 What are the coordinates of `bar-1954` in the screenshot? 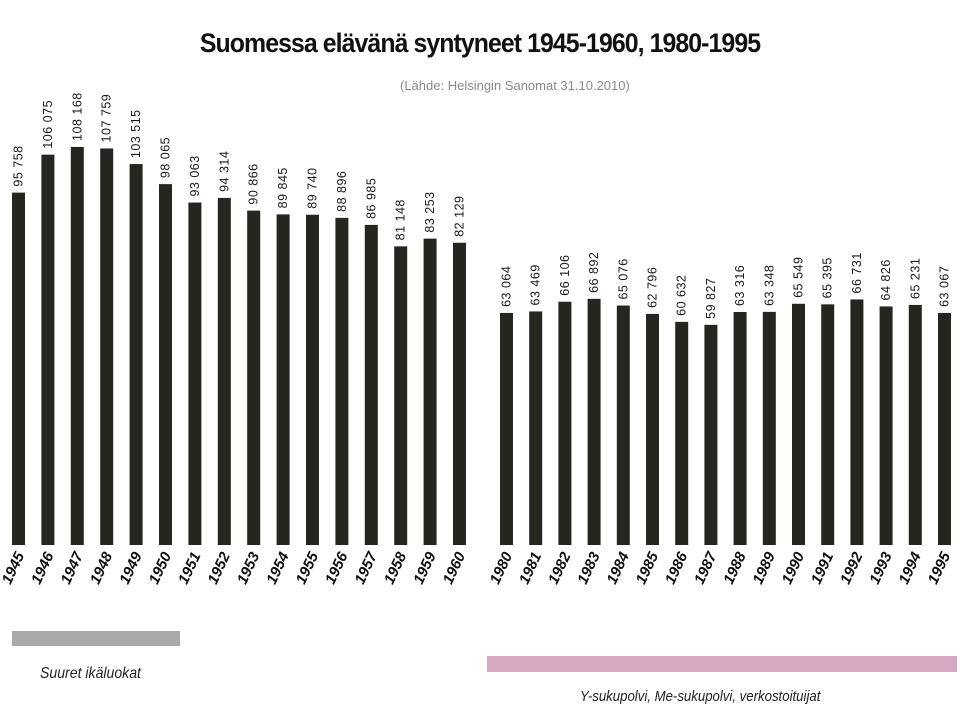 It's located at (283, 379).